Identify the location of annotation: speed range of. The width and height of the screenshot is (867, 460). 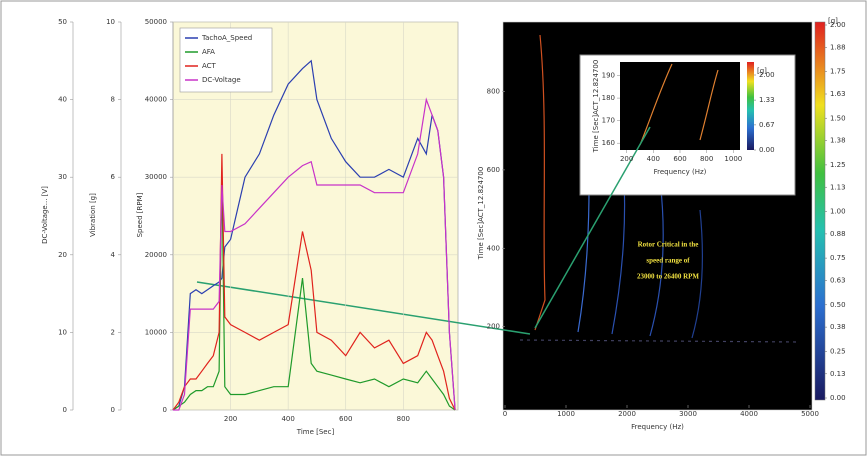
(668, 261).